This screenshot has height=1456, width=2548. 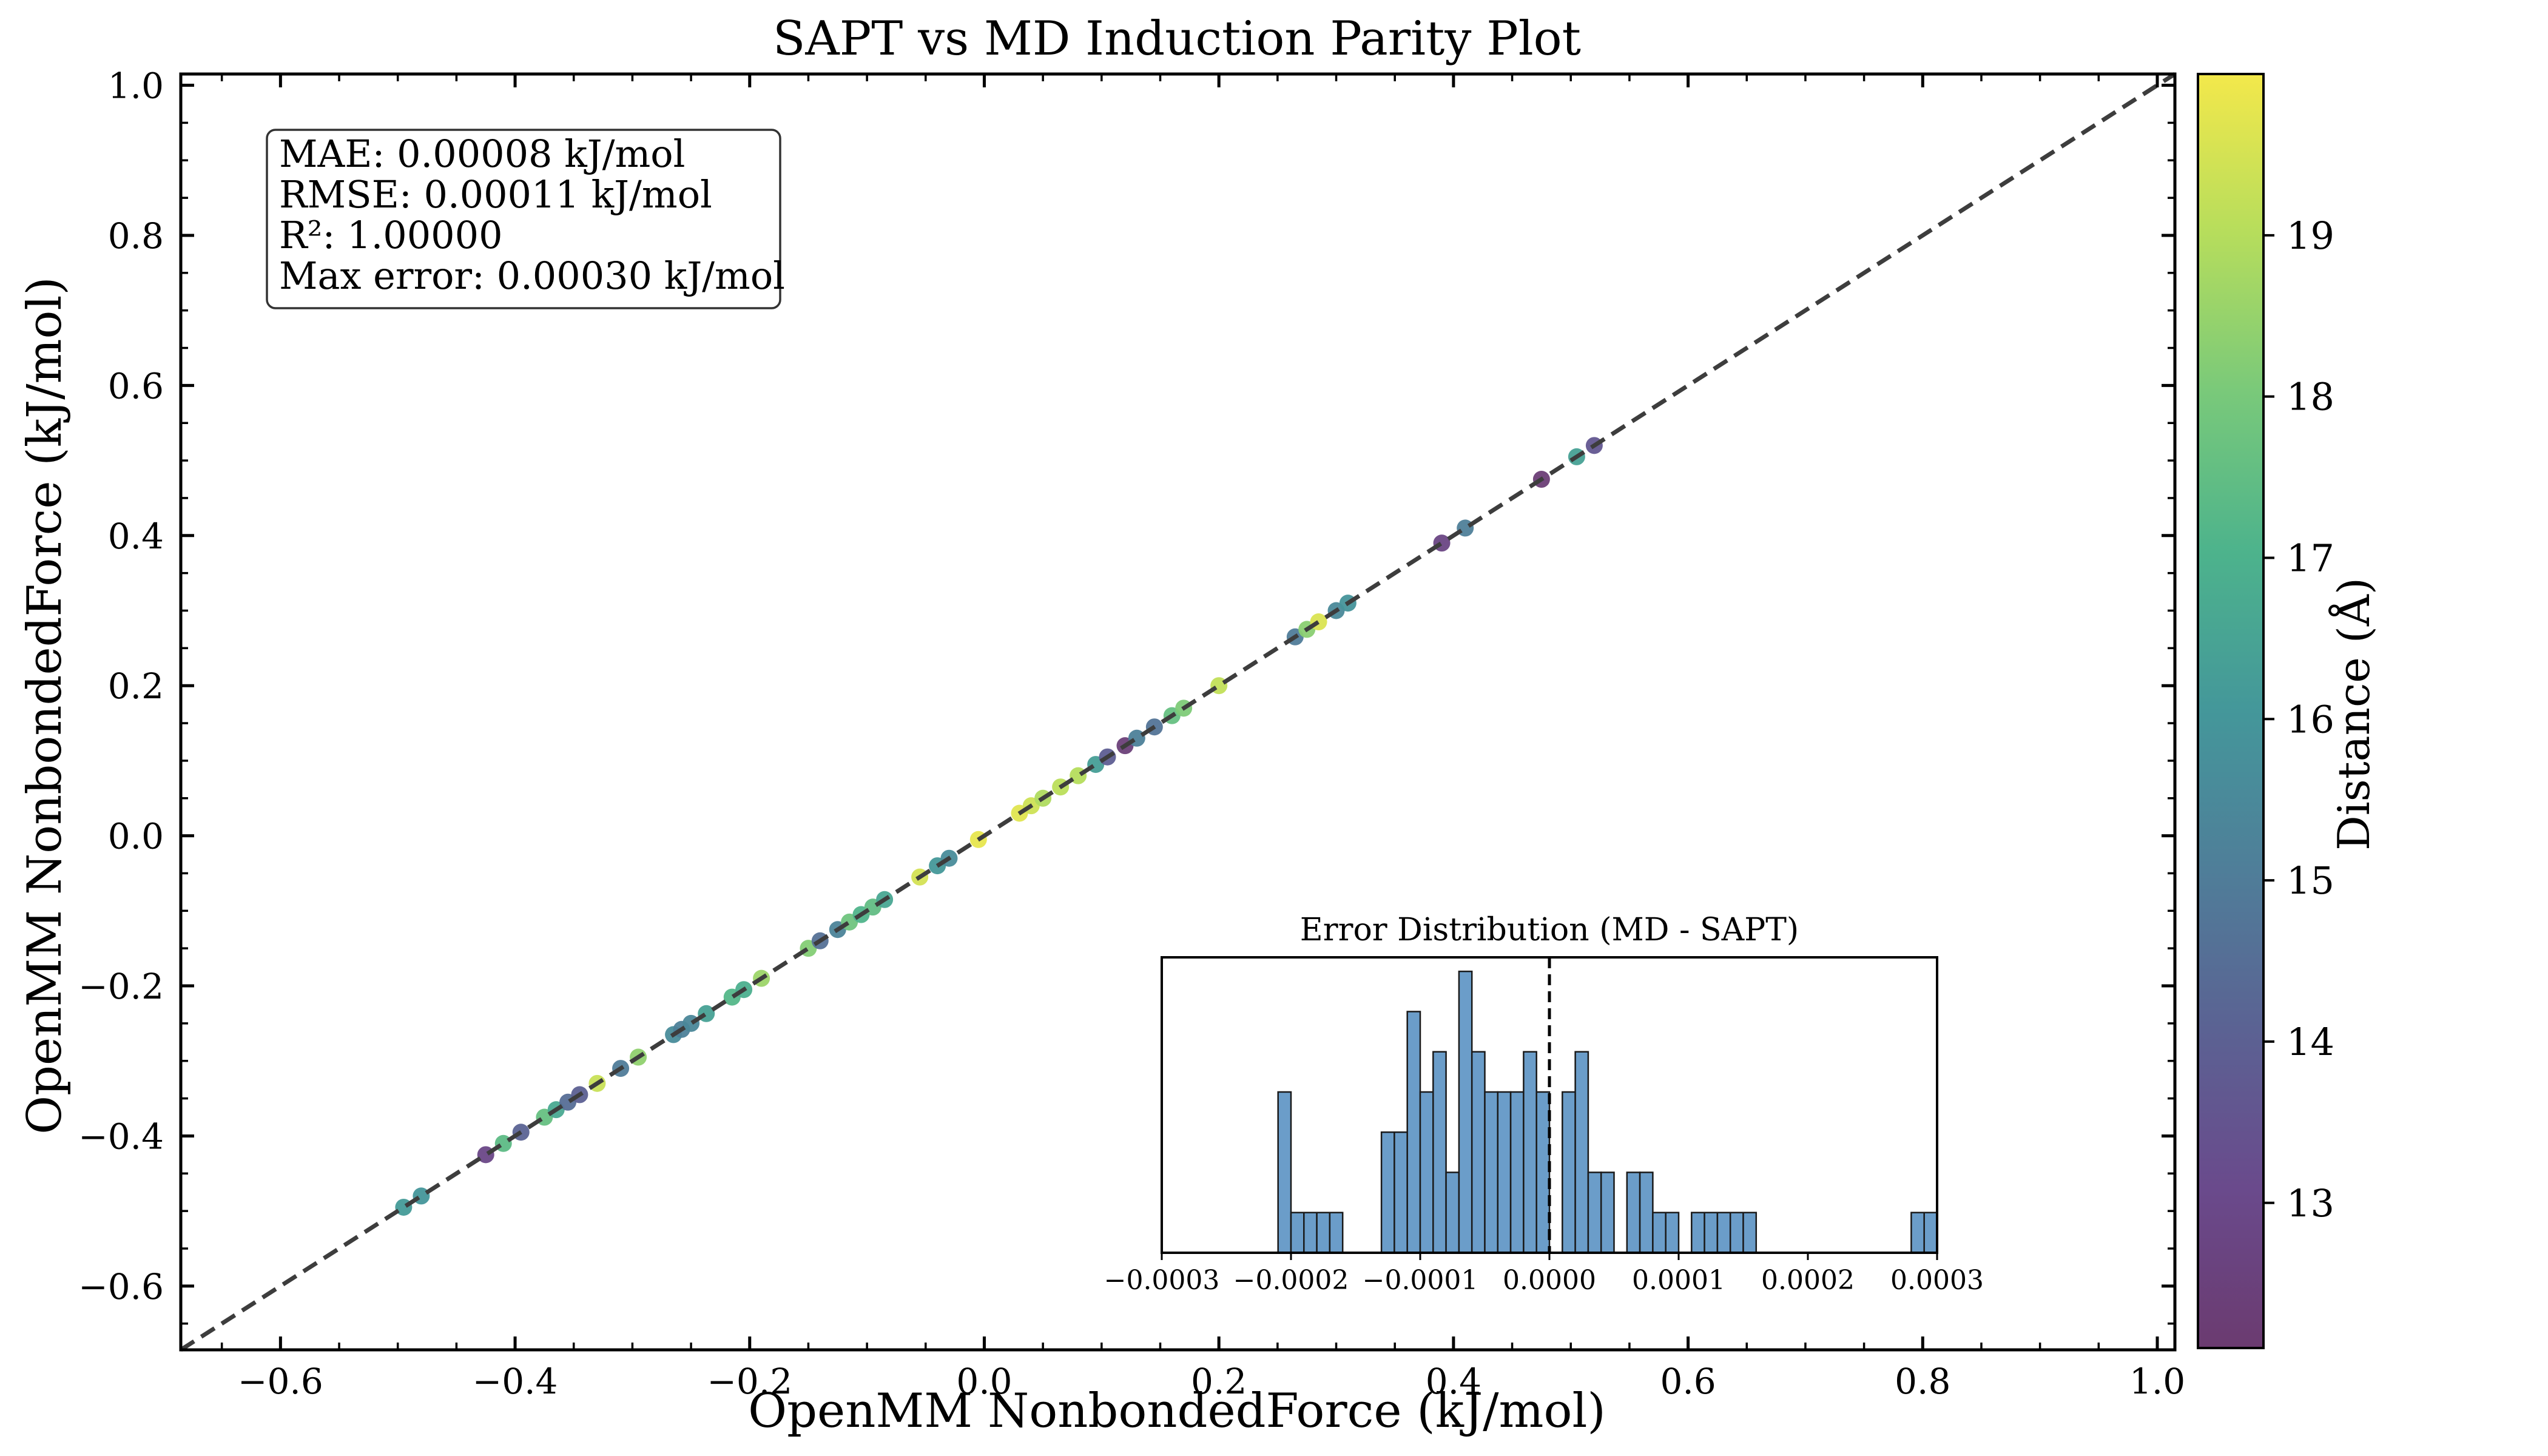 I want to click on stats-box-frame, so click(x=523, y=219).